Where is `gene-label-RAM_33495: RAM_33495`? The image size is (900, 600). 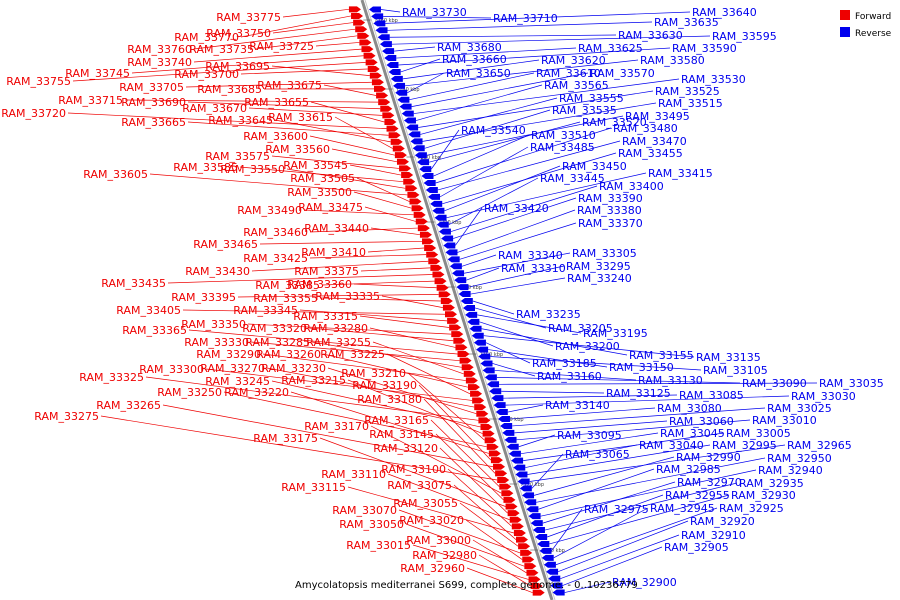 gene-label-RAM_33495: RAM_33495 is located at coordinates (657, 116).